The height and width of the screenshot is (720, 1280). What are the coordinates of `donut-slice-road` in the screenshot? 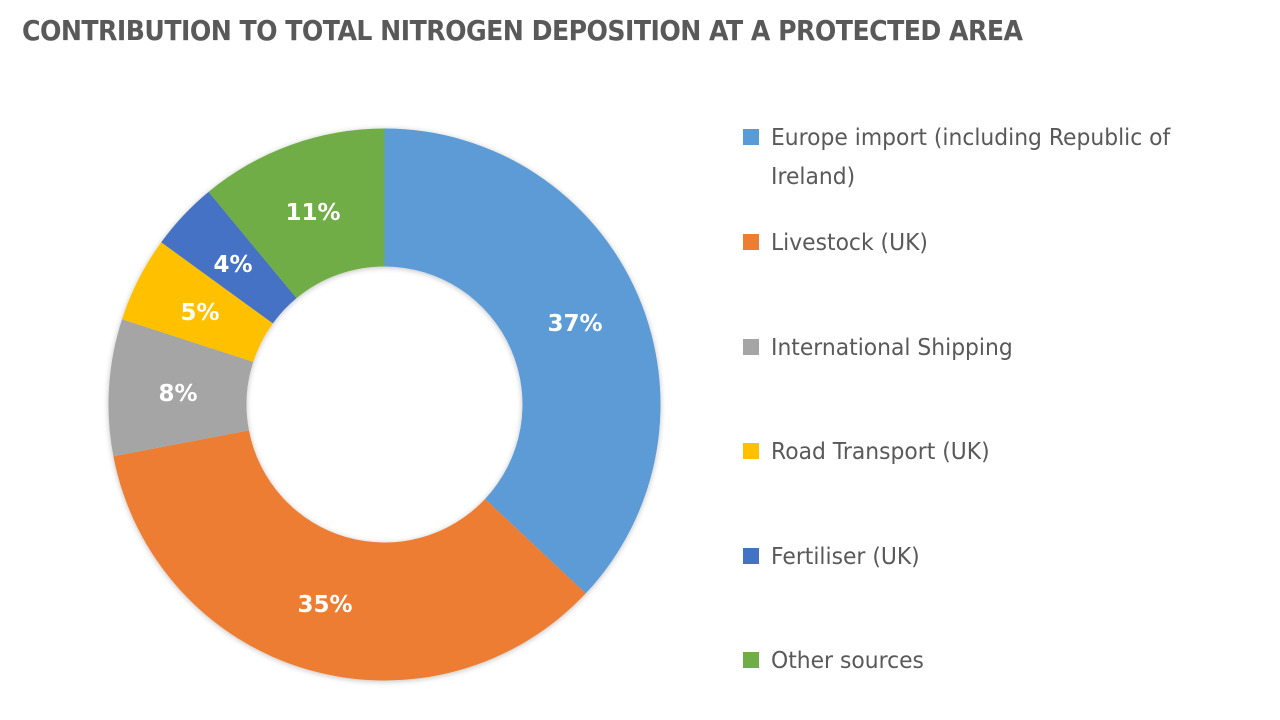 It's located at (197, 302).